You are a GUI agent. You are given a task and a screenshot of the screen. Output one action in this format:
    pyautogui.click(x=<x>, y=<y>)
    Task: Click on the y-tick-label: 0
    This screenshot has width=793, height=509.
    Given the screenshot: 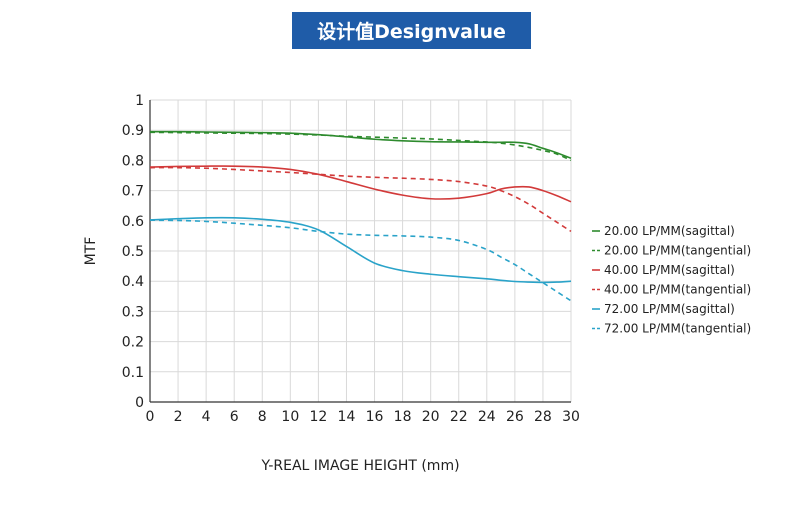 What is the action you would take?
    pyautogui.click(x=139, y=403)
    